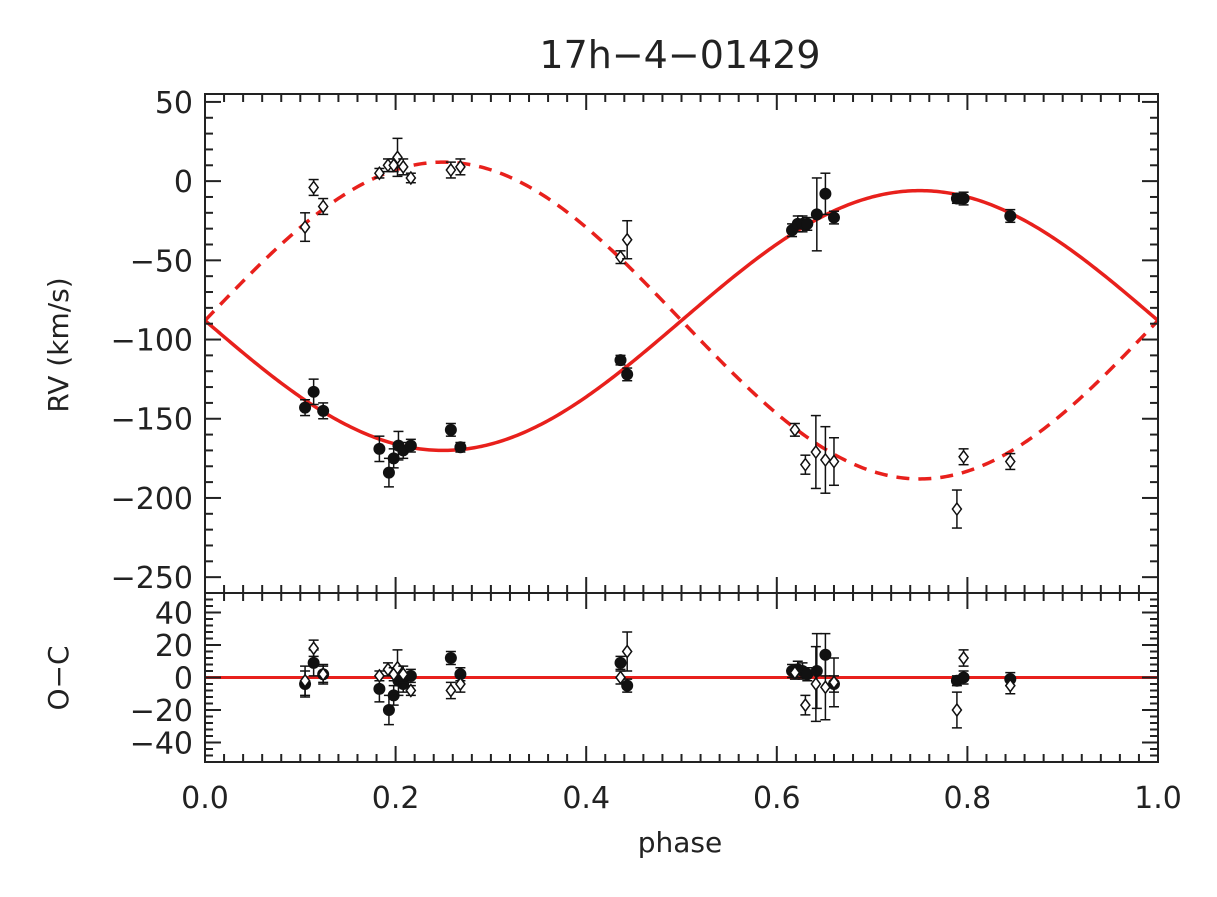 The width and height of the screenshot is (1217, 897). Describe the element at coordinates (968, 798) in the screenshot. I see `x-tick-label: 0.8` at that location.